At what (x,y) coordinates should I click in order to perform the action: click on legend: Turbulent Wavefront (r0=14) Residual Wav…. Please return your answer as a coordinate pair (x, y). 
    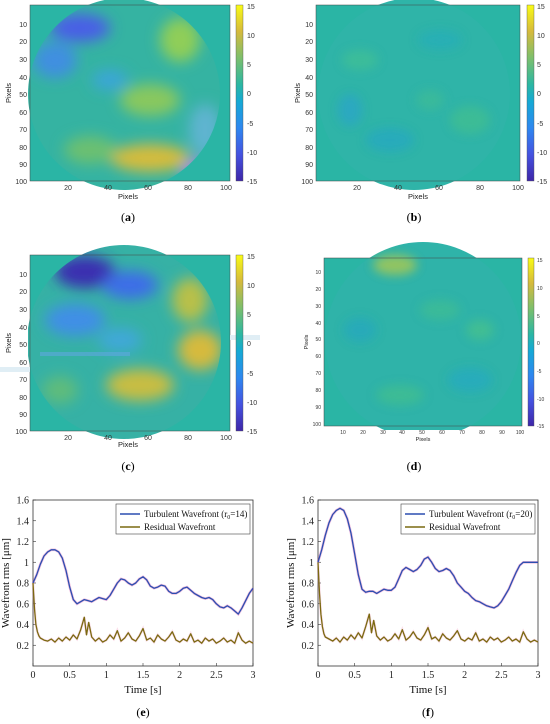
    Looking at the image, I should click on (183, 519).